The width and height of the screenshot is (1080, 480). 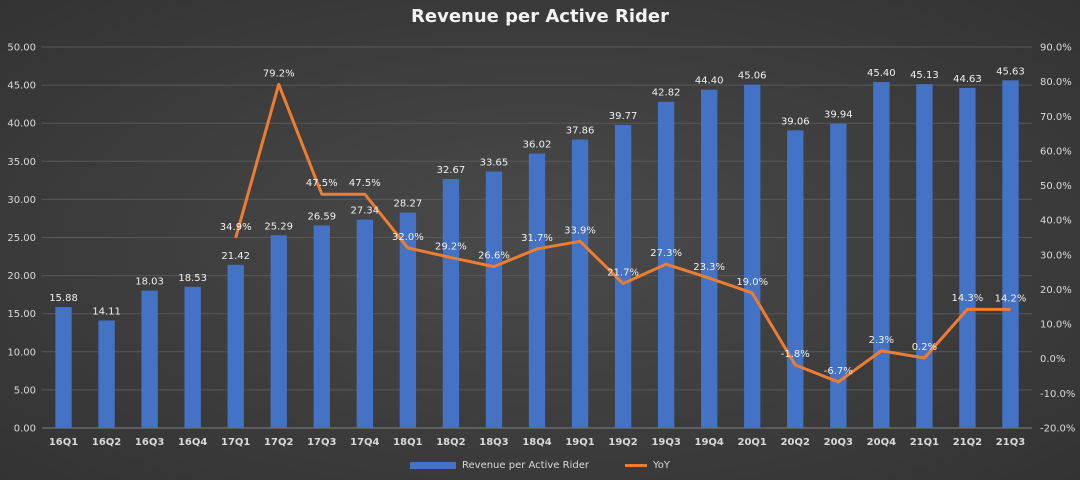 I want to click on bar-data-label: 27.34, so click(x=365, y=211).